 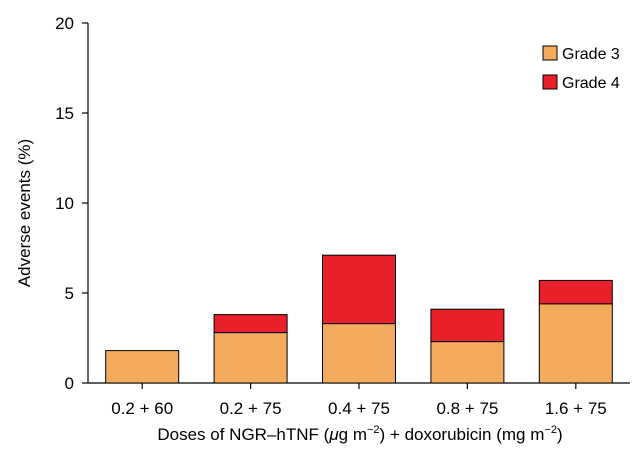 What do you see at coordinates (64, 203) in the screenshot?
I see `y-tick-label: 10` at bounding box center [64, 203].